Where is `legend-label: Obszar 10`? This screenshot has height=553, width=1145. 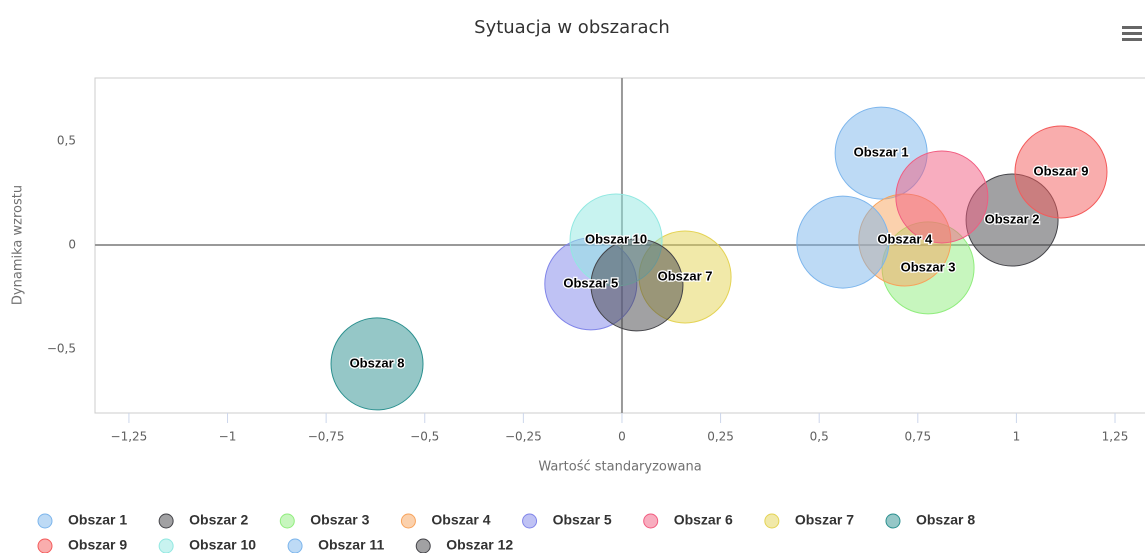 legend-label: Obszar 10 is located at coordinates (222, 545).